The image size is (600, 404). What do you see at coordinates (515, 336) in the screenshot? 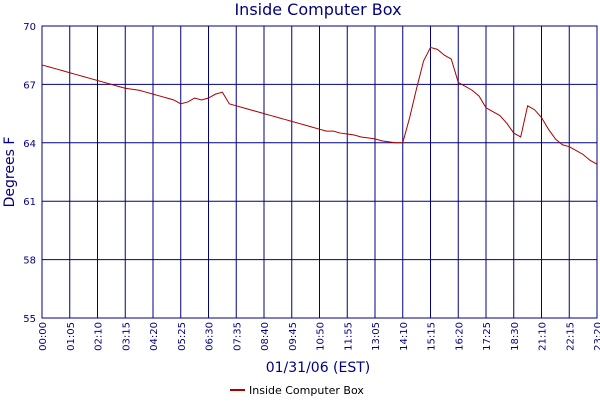
I see `x-tick-label: 18:30` at bounding box center [515, 336].